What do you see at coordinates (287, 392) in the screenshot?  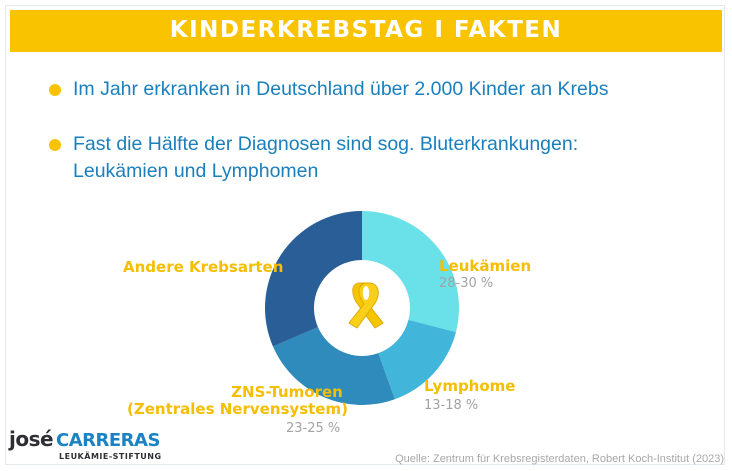 I see `slice-label-zns-line-1: ZNS-Tumoren` at bounding box center [287, 392].